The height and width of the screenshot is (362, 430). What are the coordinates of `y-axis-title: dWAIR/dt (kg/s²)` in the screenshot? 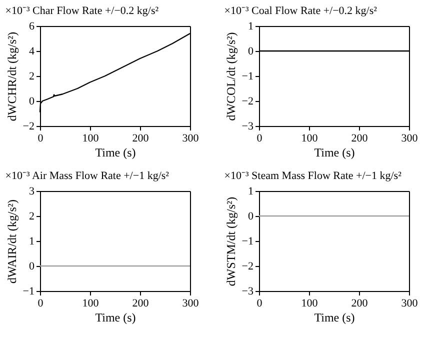 It's located at (11, 242).